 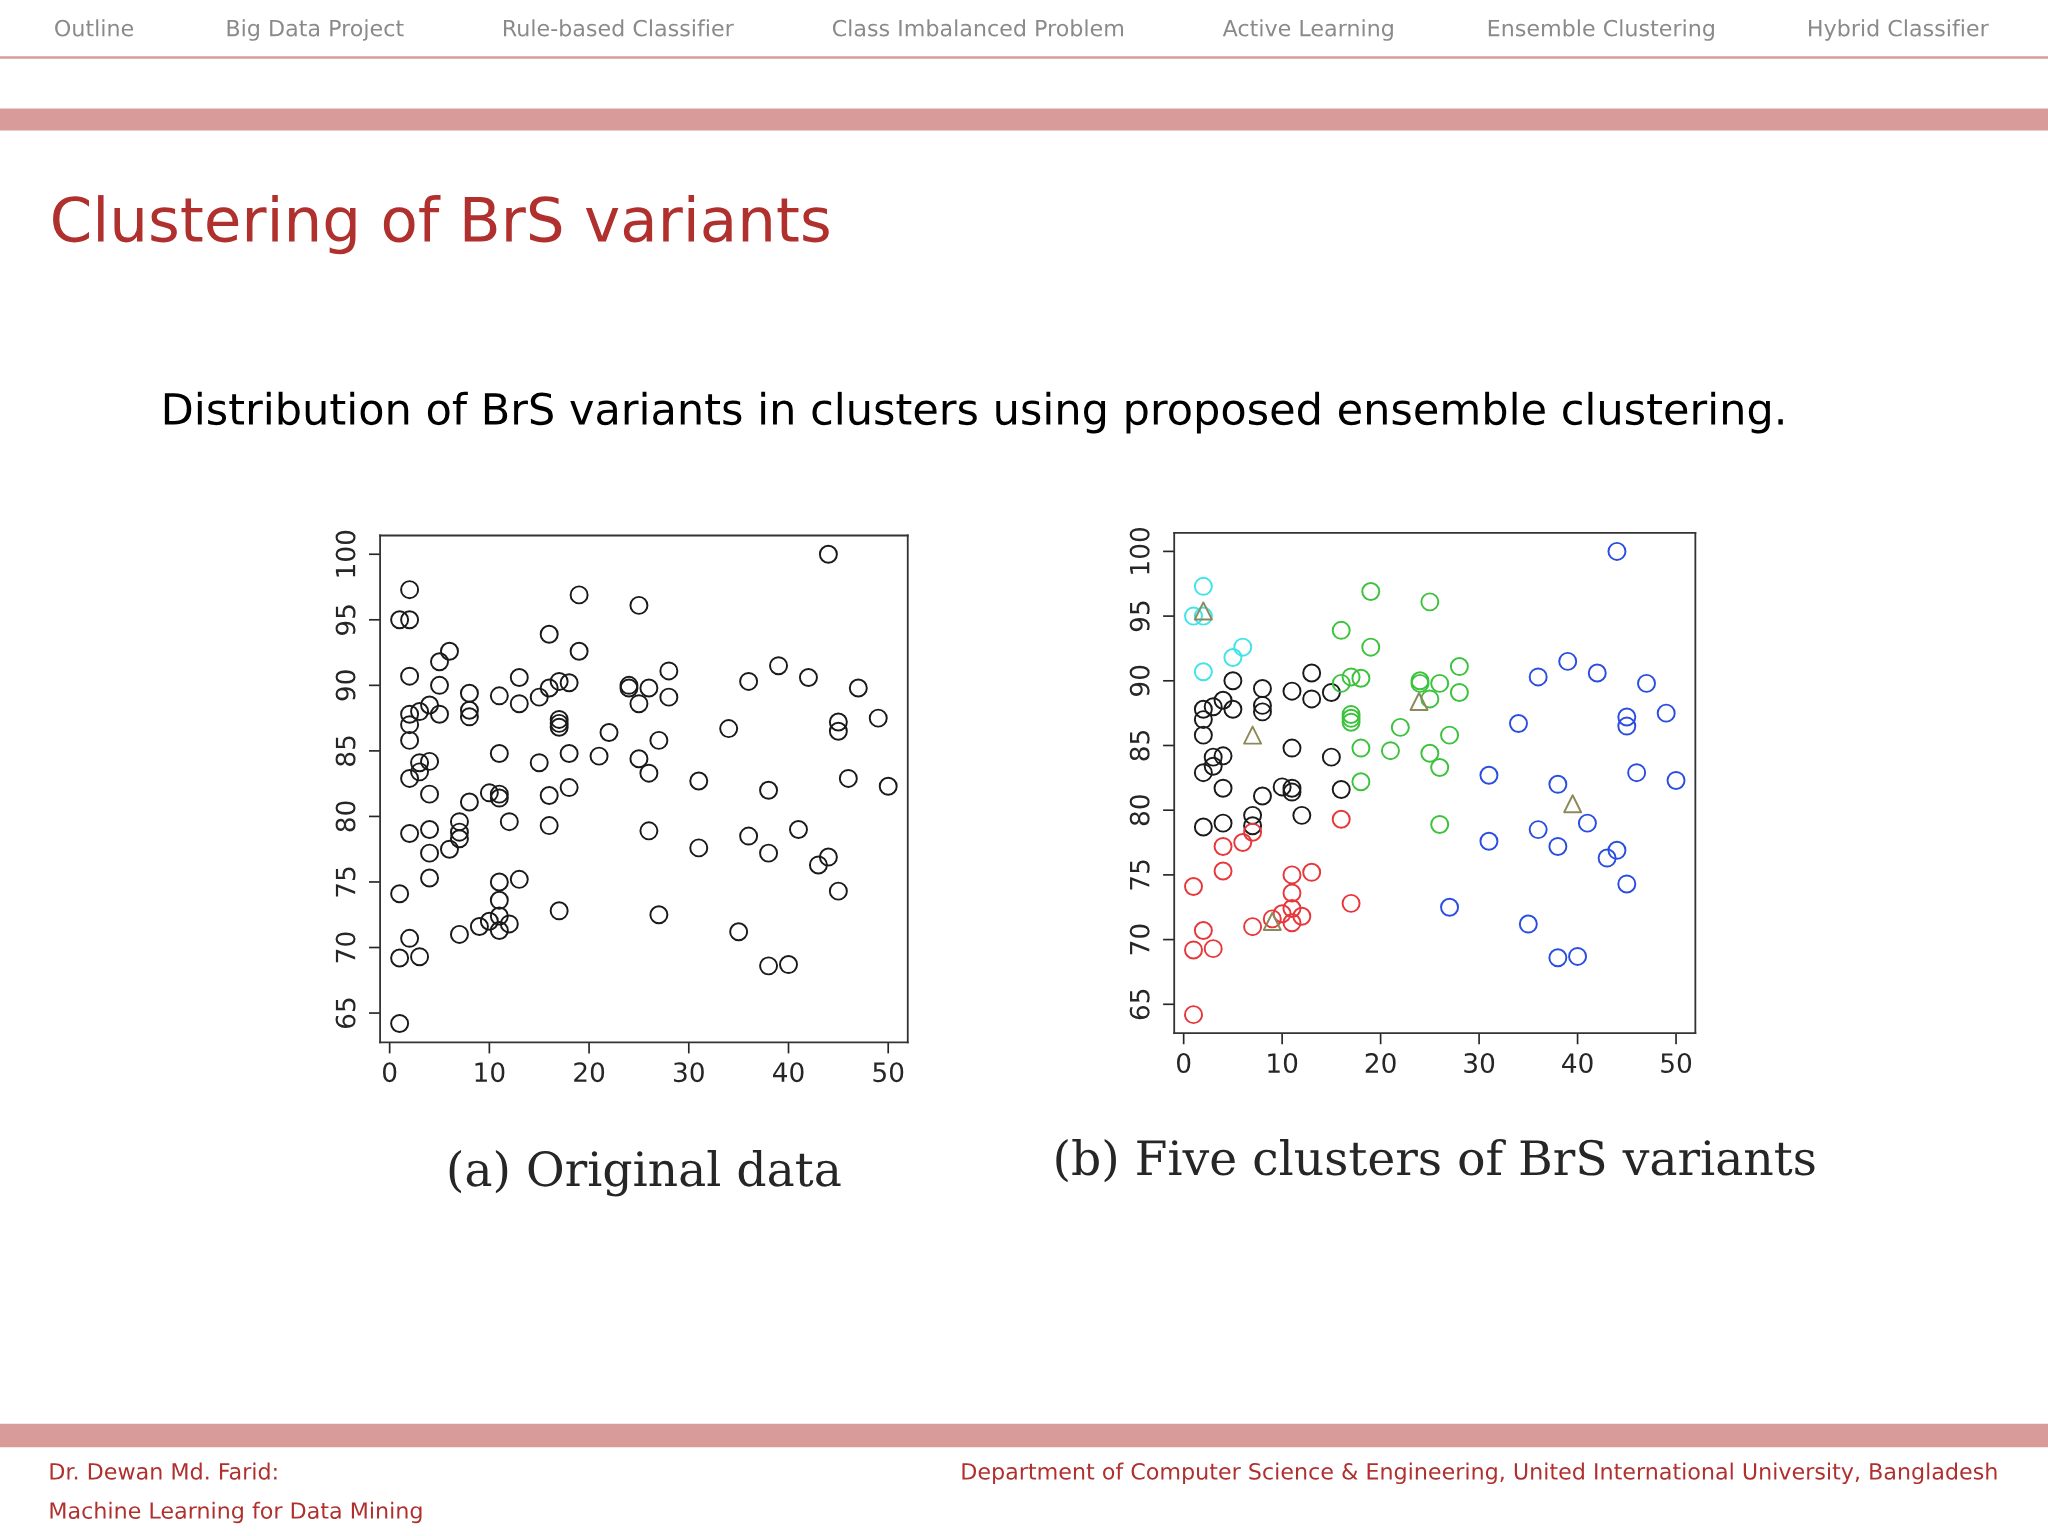 I want to click on text: Active Learning, so click(x=1307, y=30).